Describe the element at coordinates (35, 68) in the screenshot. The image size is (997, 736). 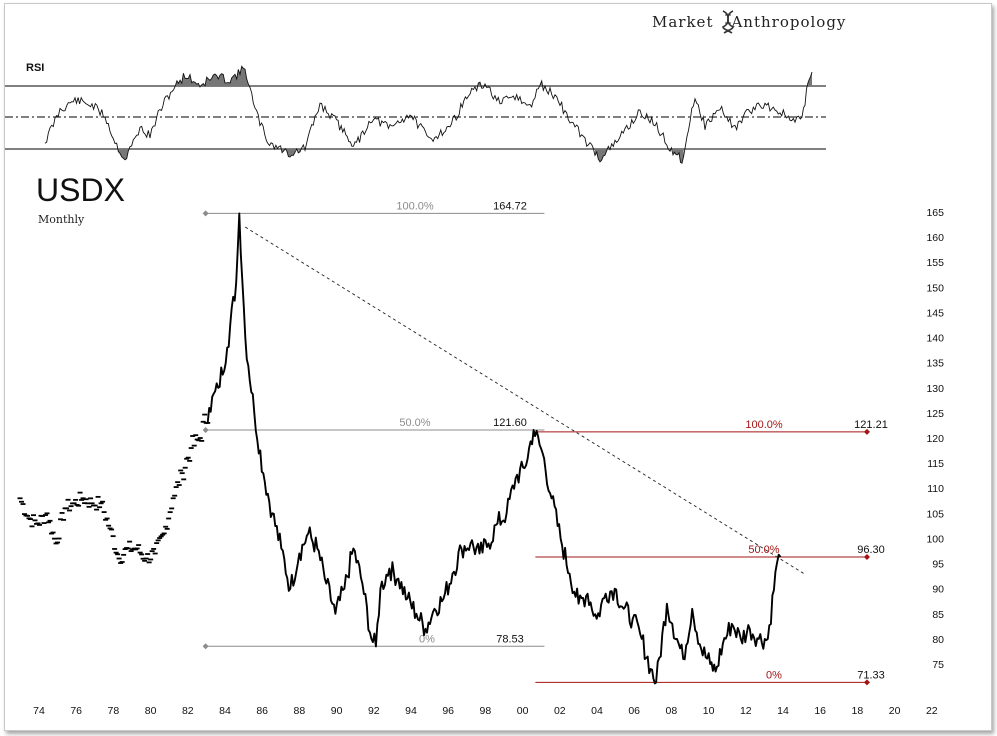
I see `rsi-panel-title: RSI` at that location.